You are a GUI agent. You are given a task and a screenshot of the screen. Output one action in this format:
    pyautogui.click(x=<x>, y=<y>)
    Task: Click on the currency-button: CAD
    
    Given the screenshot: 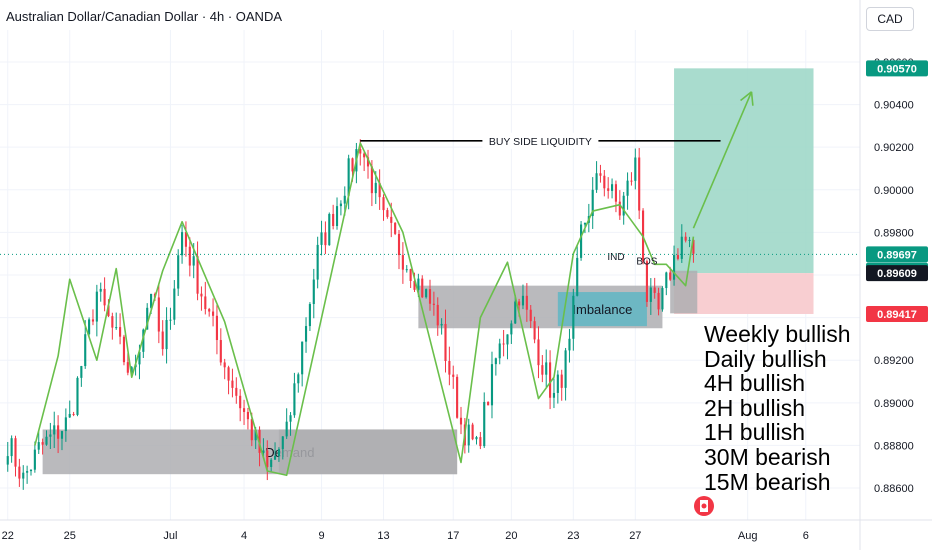 What is the action you would take?
    pyautogui.click(x=890, y=19)
    